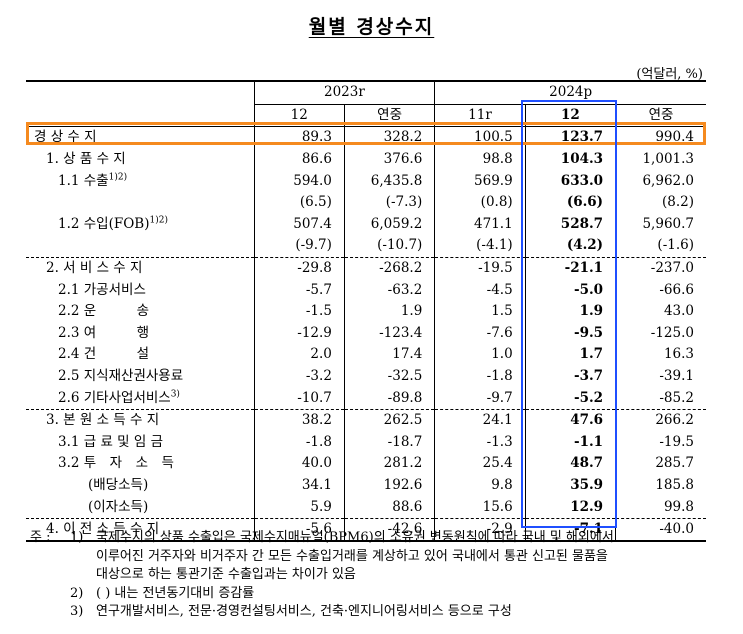 The width and height of the screenshot is (743, 634). I want to click on note-3-mark: 3), so click(77, 611).